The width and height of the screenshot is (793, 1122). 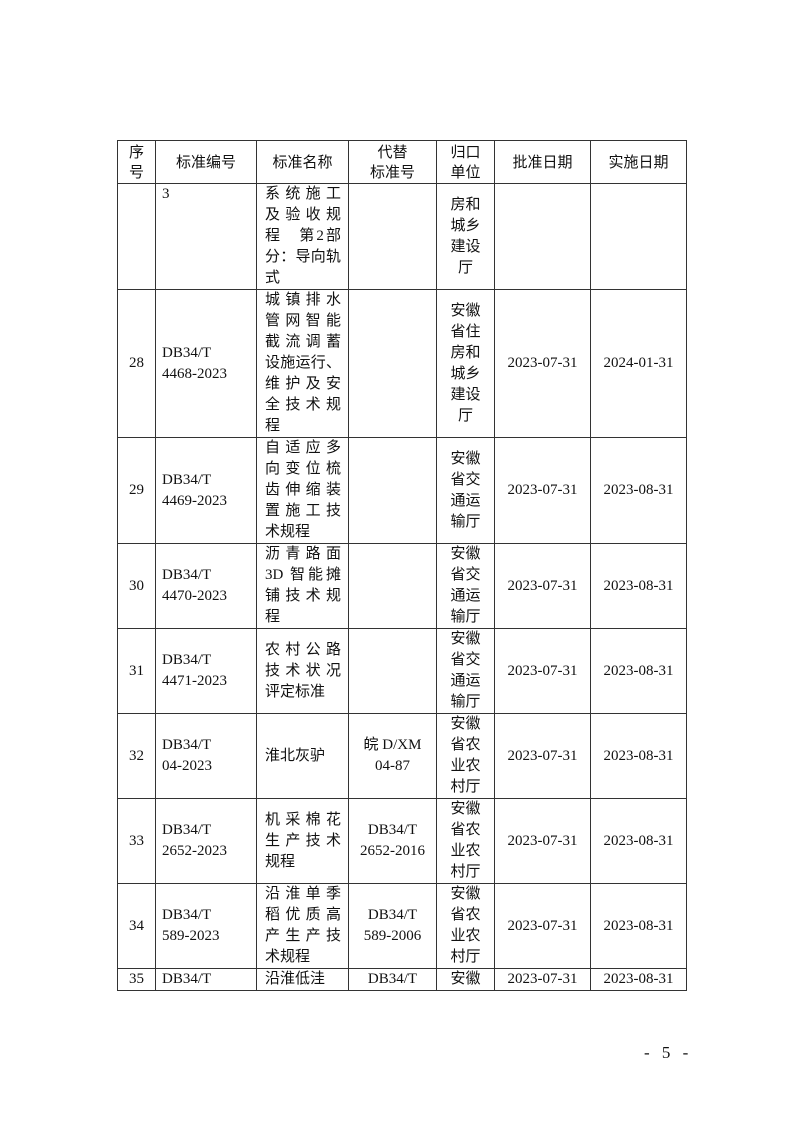 I want to click on name-cell-line: 置施工技, so click(x=303, y=511).